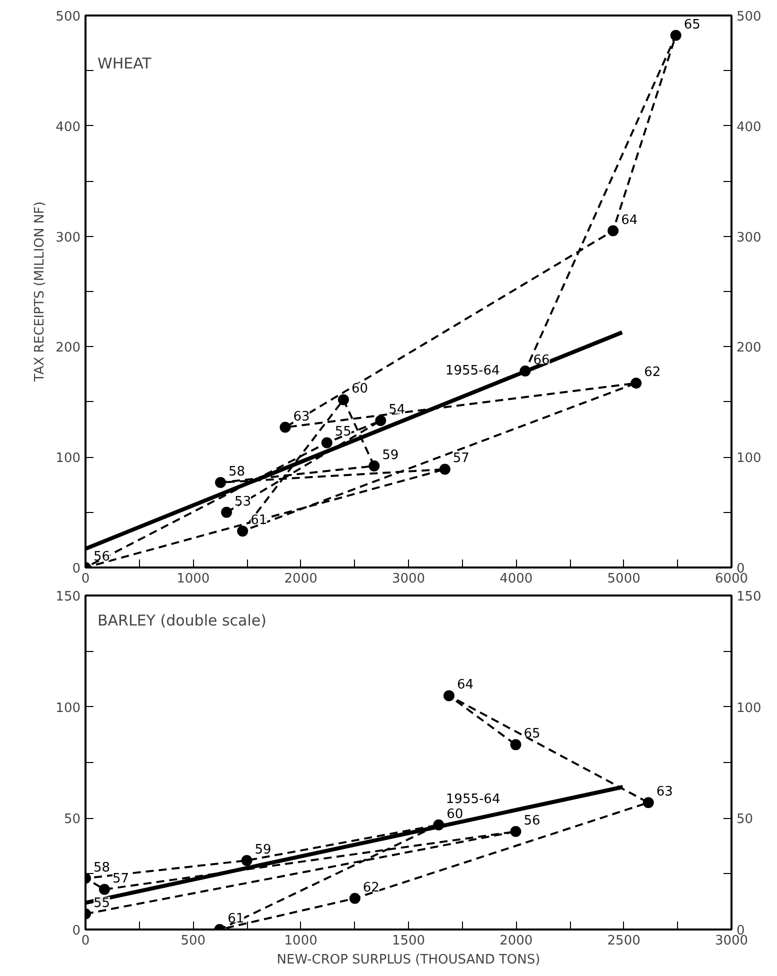 The height and width of the screenshot is (976, 777). I want to click on y2-tick-label: 150, so click(749, 597).